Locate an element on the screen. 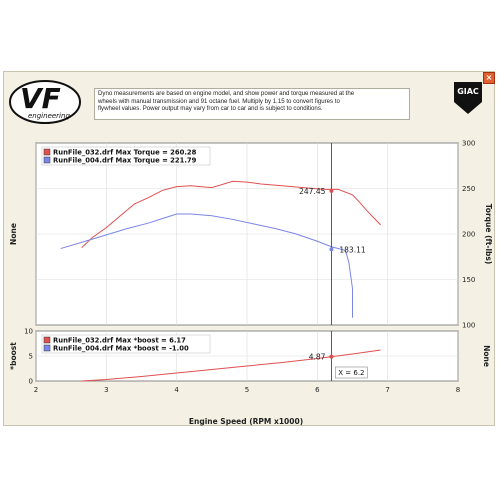 Image resolution: width=500 pixels, height=500 pixels. x-axis-label: Engine Speed (RPM x1000) is located at coordinates (246, 421).